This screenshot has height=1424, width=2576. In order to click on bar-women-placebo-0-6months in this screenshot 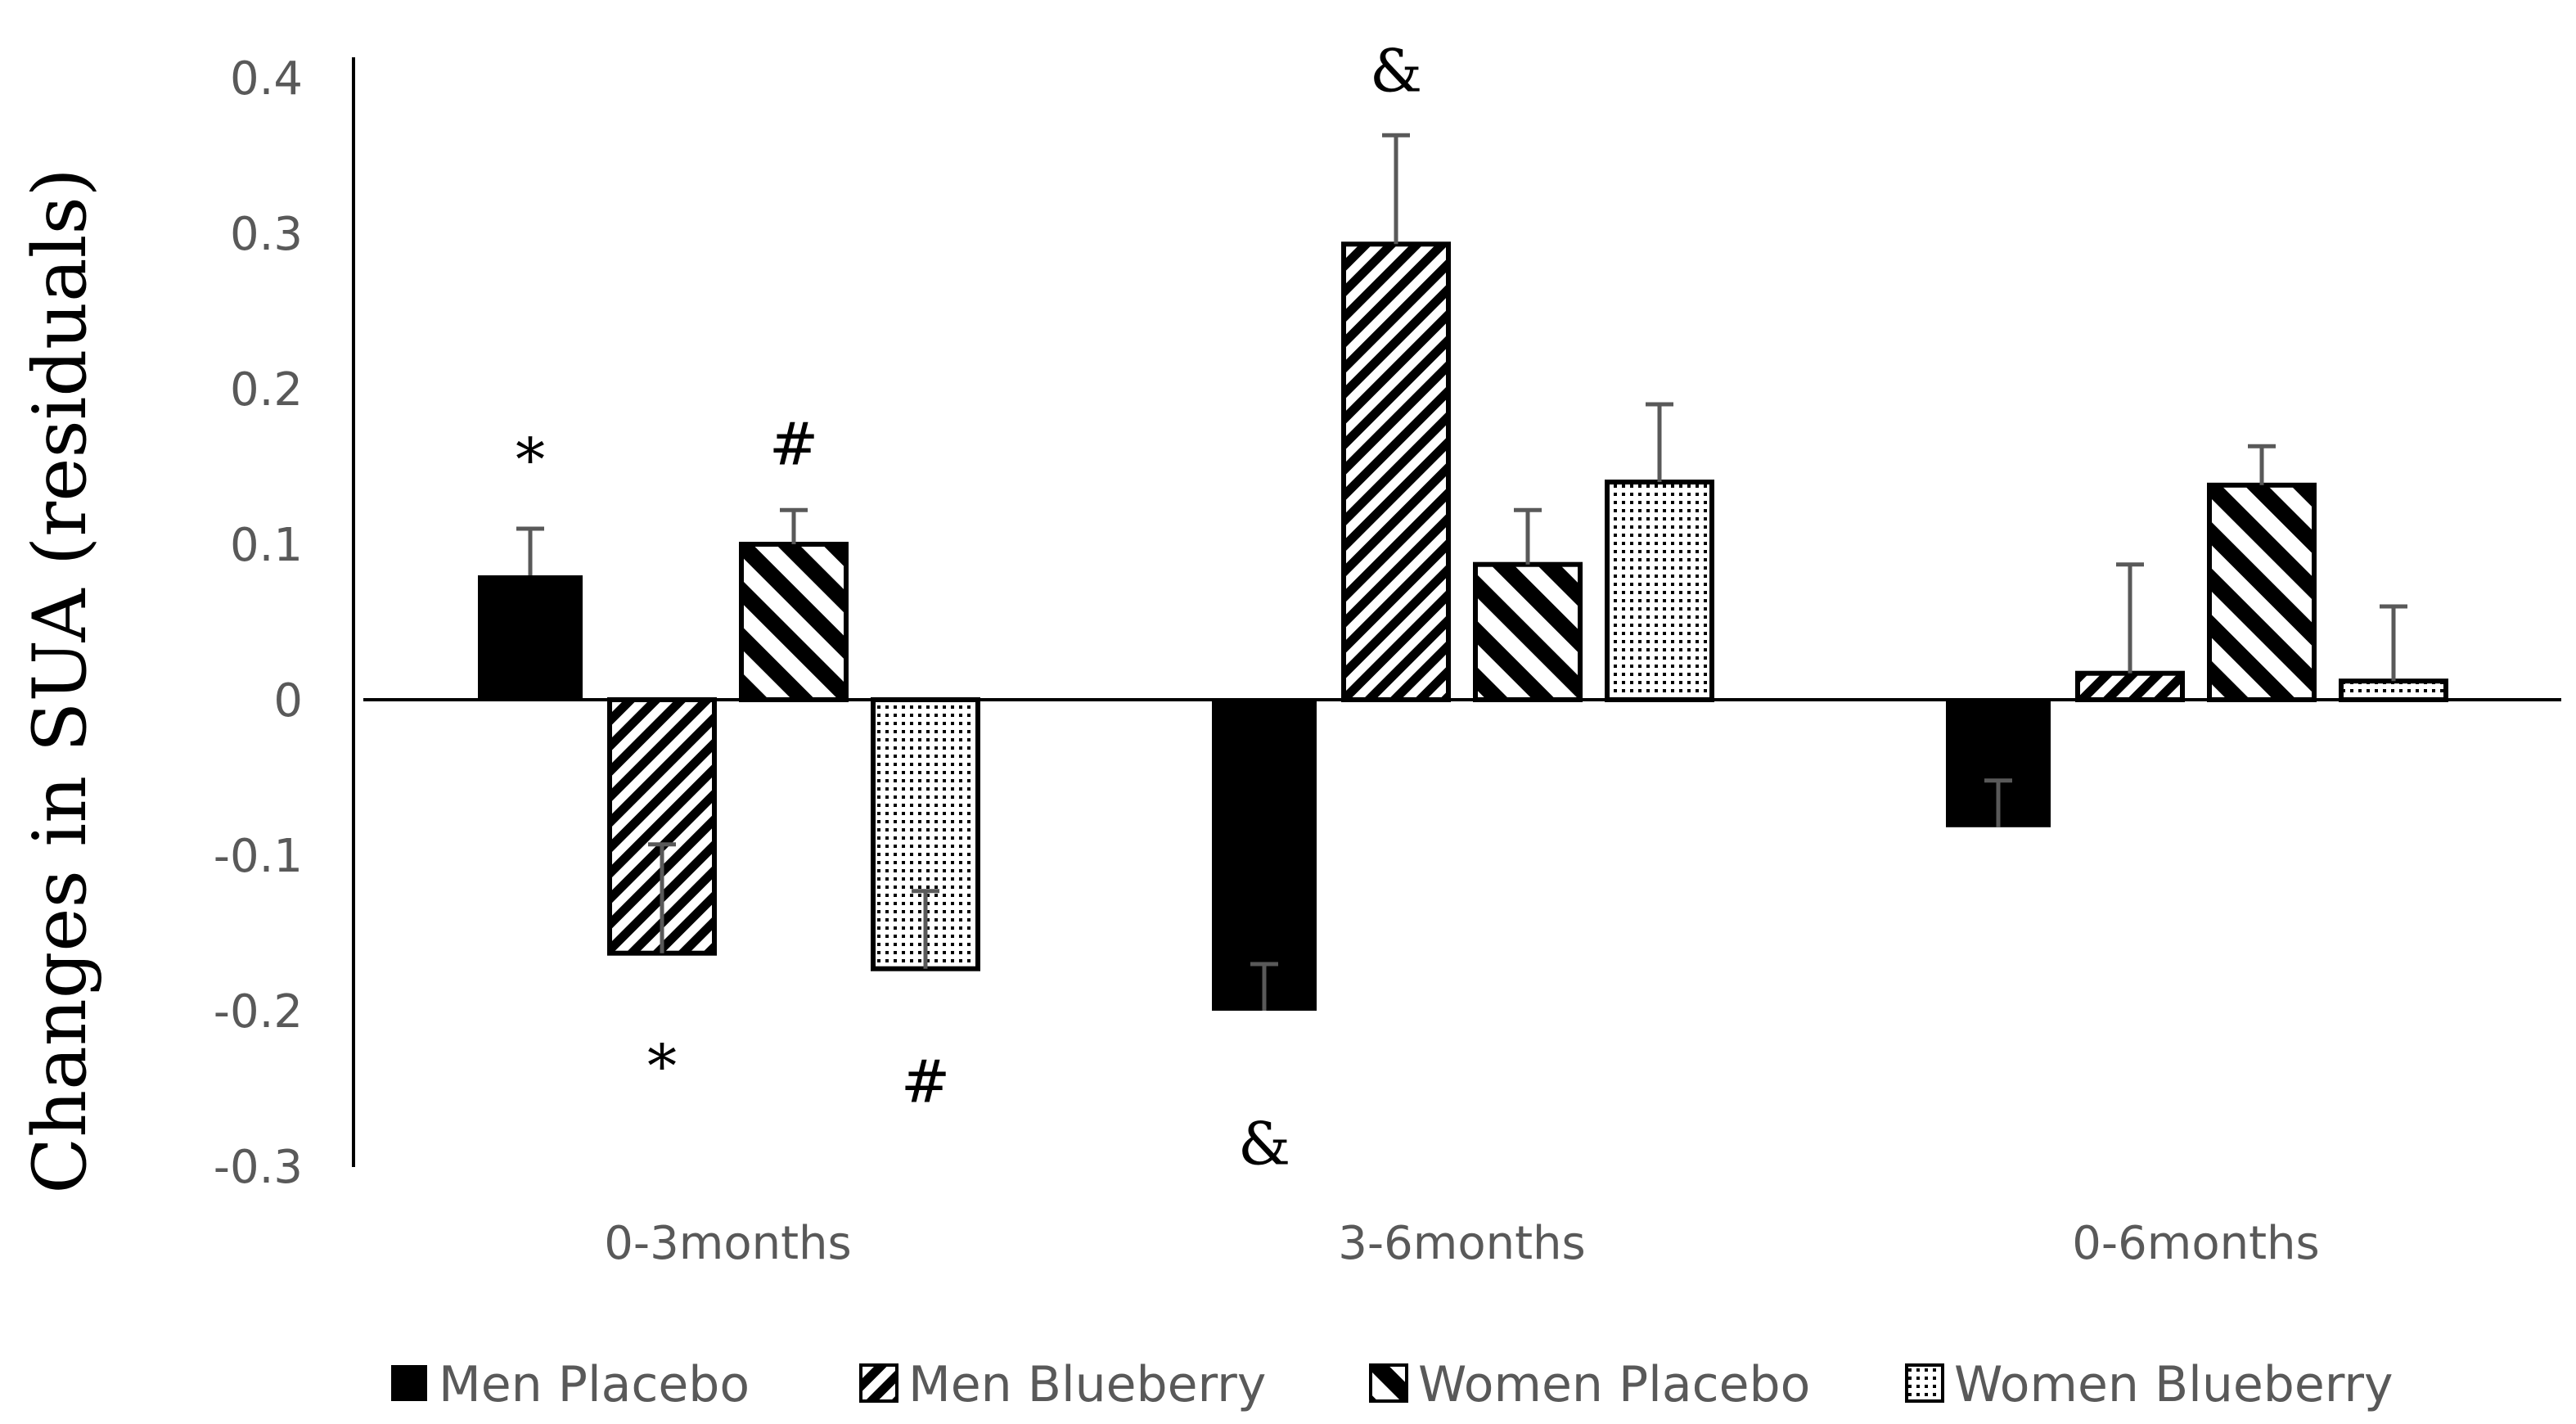, I will do `click(2262, 592)`.